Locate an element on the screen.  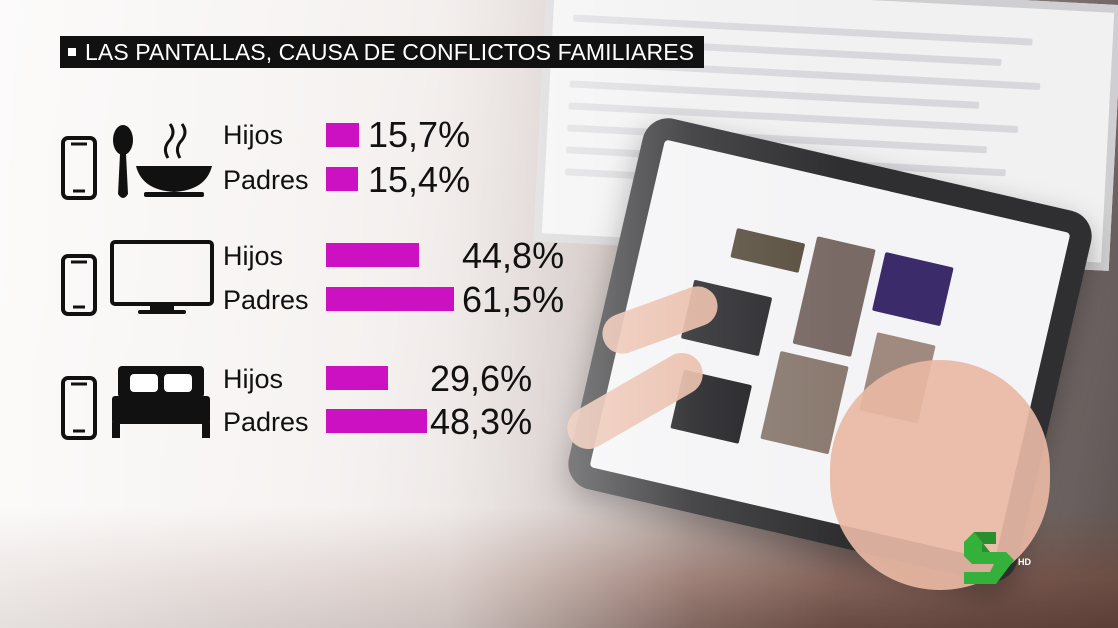
value-group1-padres: 15,4% is located at coordinates (419, 179).